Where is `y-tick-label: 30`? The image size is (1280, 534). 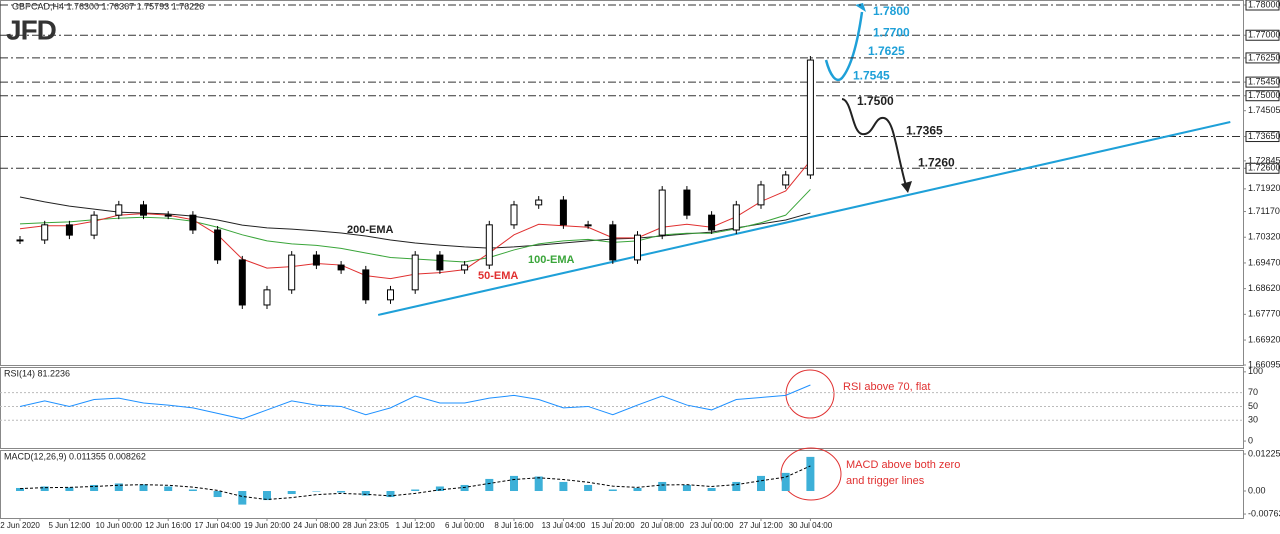 y-tick-label: 30 is located at coordinates (1253, 420).